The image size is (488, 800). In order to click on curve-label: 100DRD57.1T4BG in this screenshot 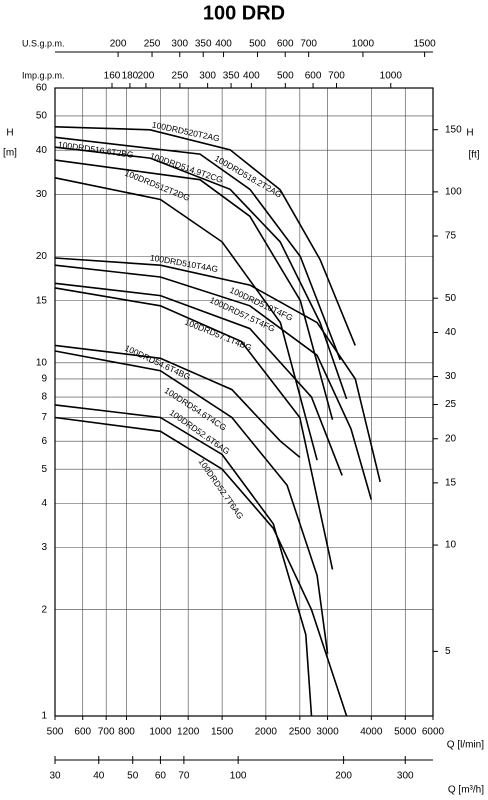, I will do `click(218, 335)`.